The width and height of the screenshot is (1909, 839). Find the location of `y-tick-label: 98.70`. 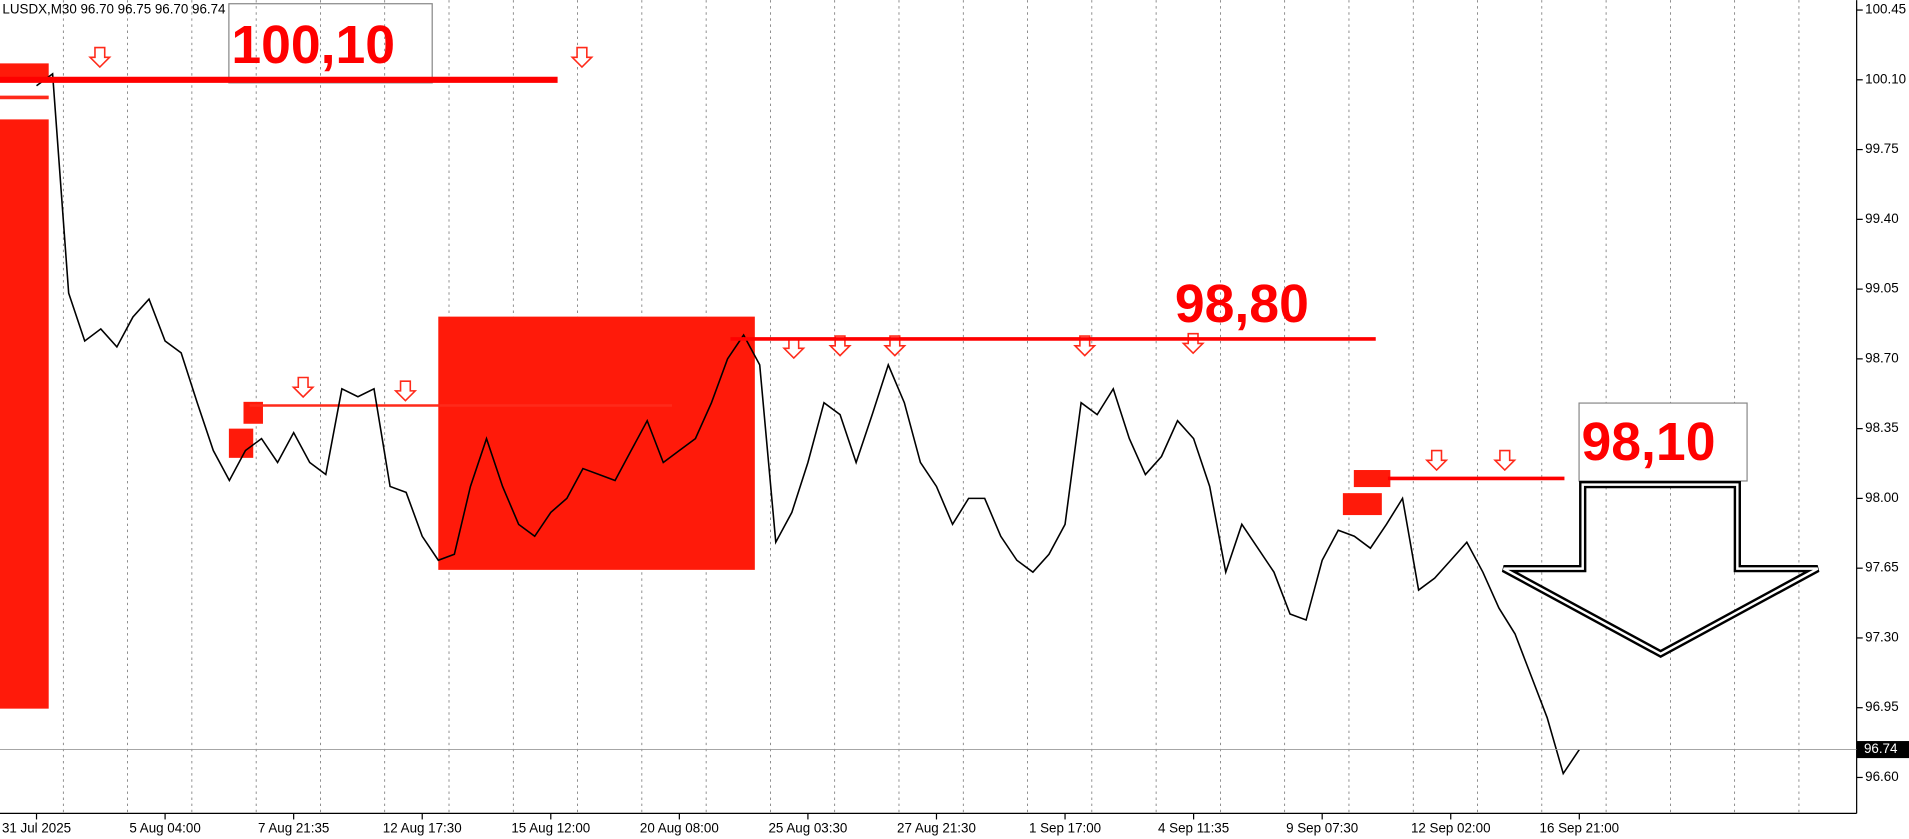

y-tick-label: 98.70 is located at coordinates (1881, 357).